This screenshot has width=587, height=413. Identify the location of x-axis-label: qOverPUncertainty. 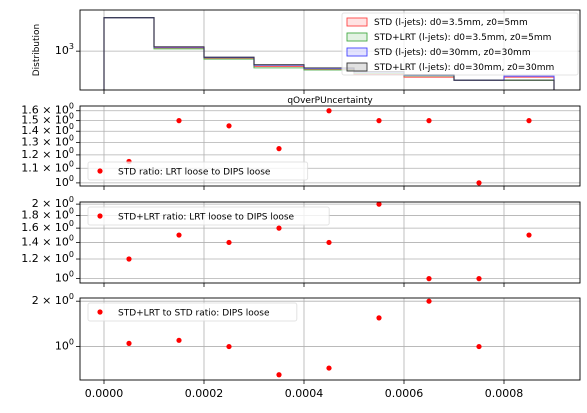
(330, 101).